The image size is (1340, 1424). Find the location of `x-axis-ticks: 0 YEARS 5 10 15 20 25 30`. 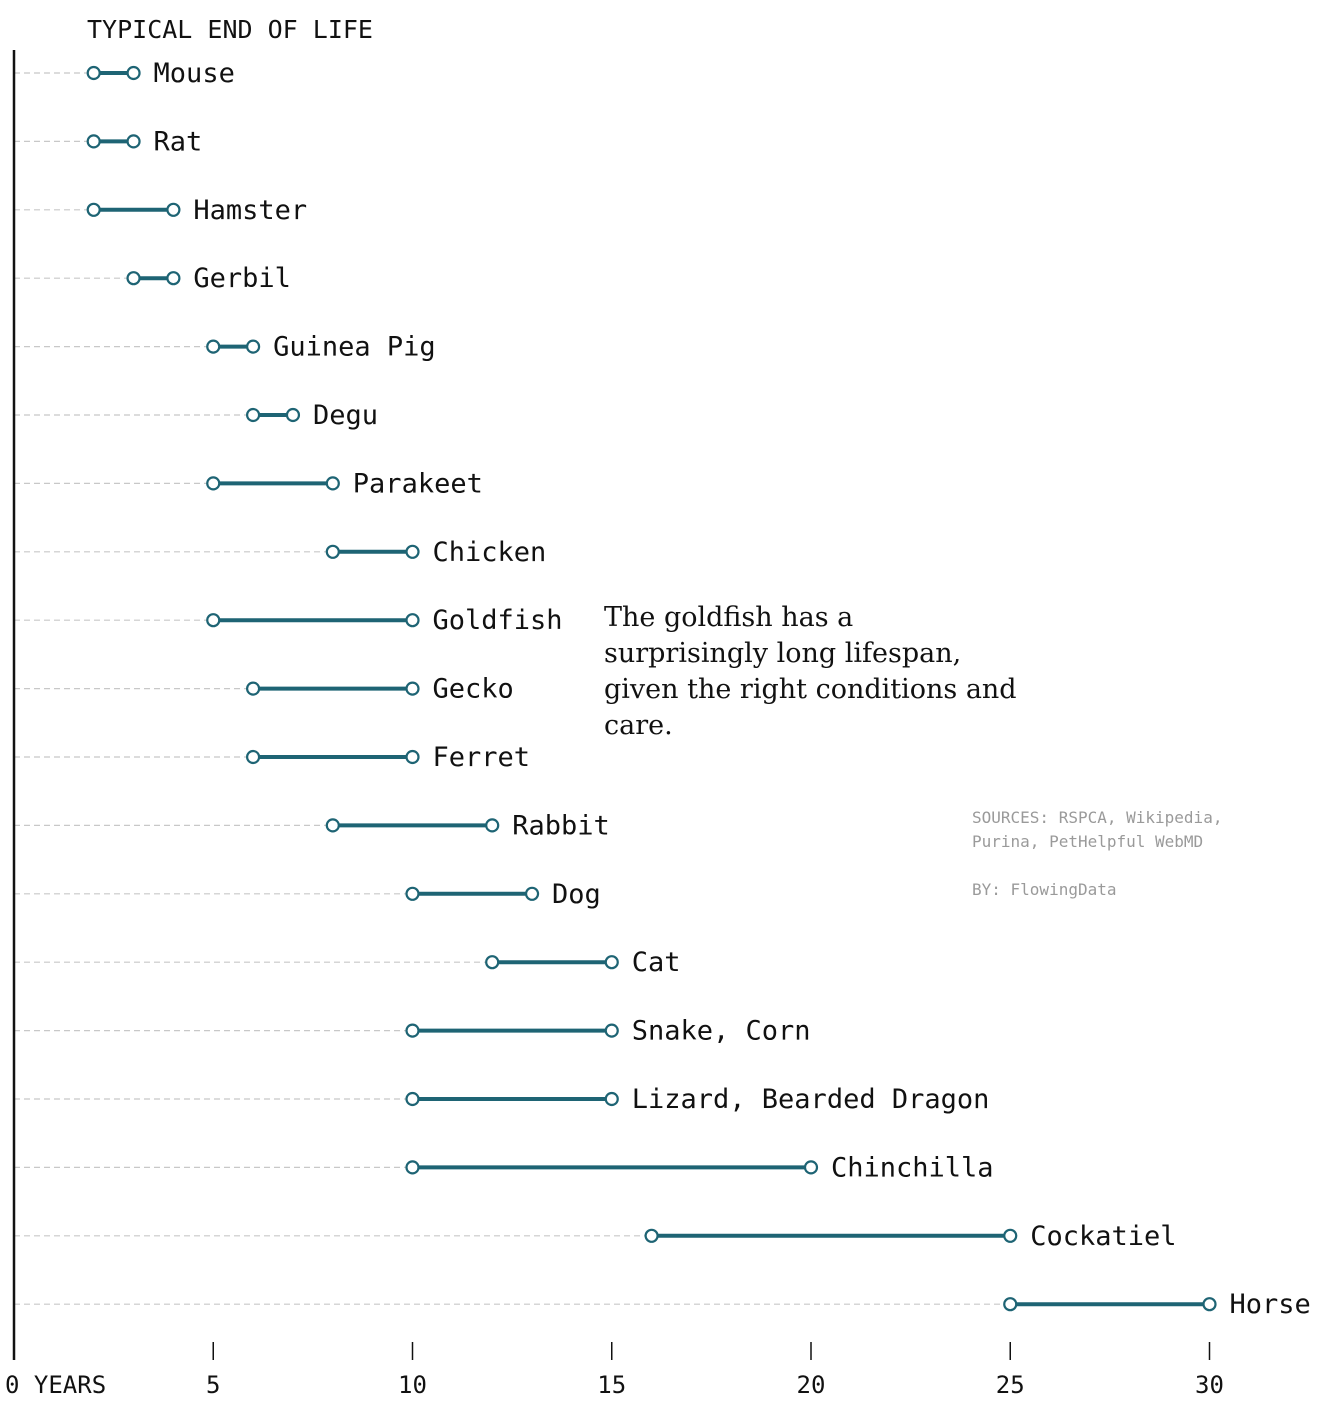

x-axis-ticks: 0 YEARS 5 10 15 20 25 30 is located at coordinates (614, 1370).